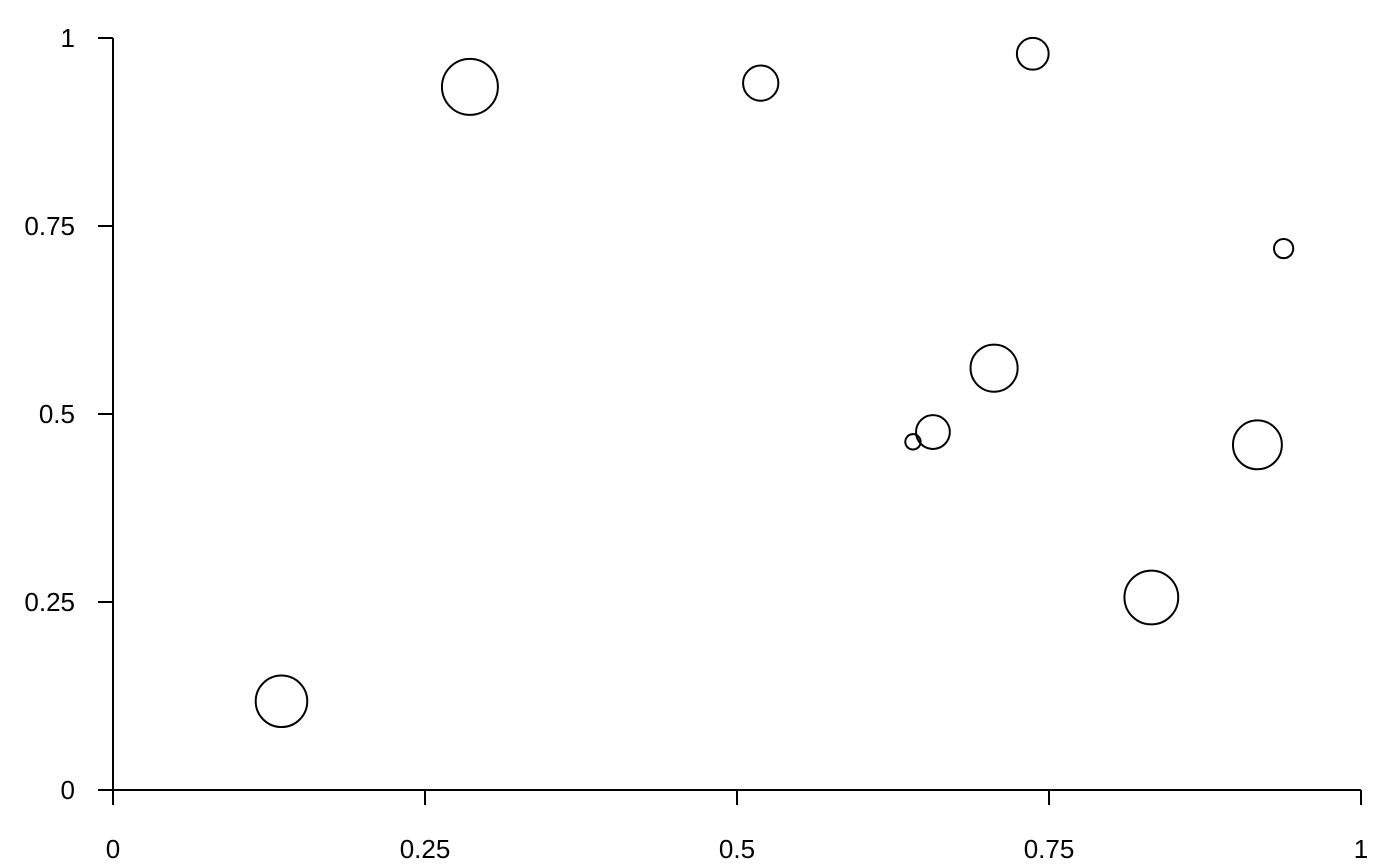  Describe the element at coordinates (68, 790) in the screenshot. I see `y-tick-label: 0` at that location.